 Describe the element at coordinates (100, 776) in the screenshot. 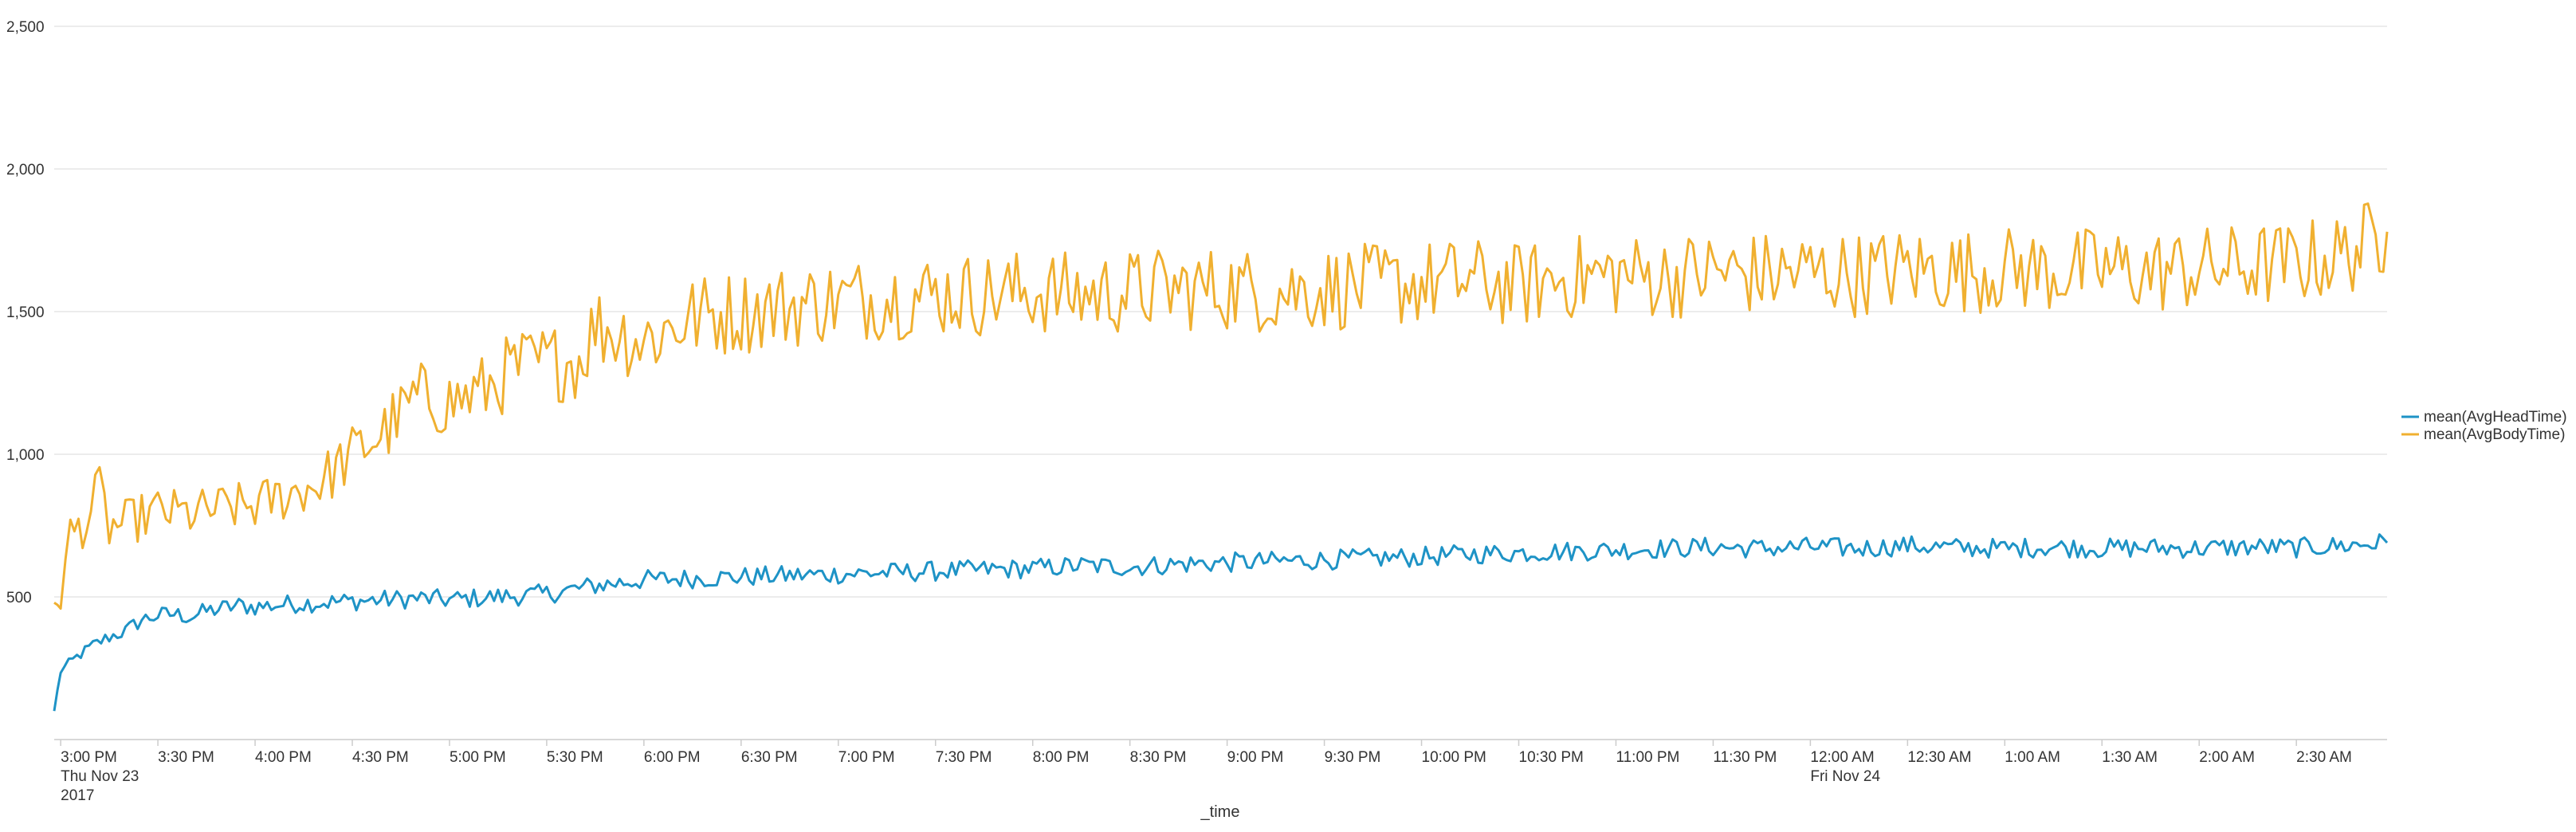

I see `x-tick-sublabel: Thu Nov 23` at that location.